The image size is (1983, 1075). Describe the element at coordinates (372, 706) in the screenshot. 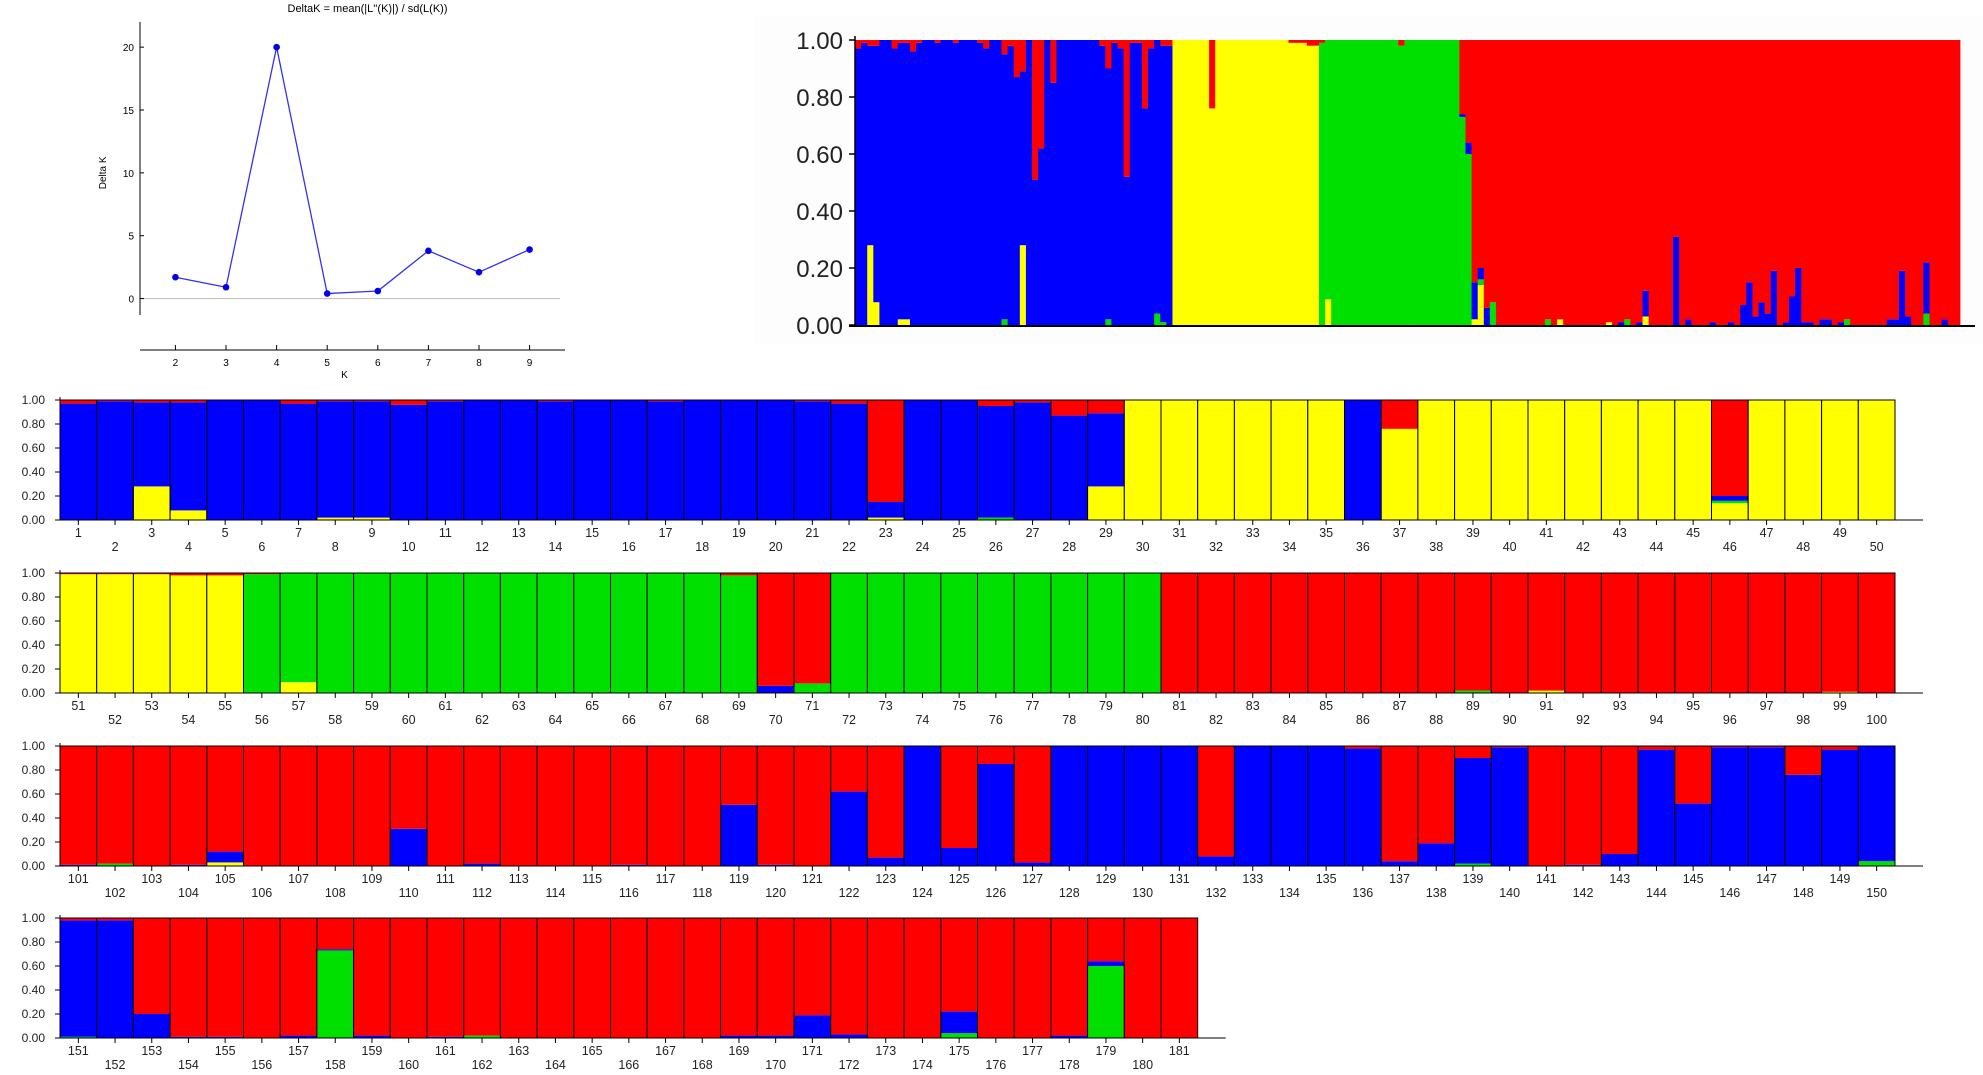

I see `individual-label: 59` at that location.